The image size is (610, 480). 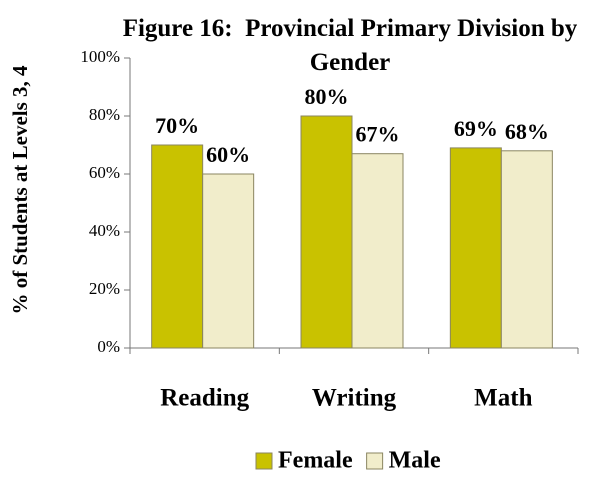 I want to click on data-label: 70%, so click(x=177, y=125).